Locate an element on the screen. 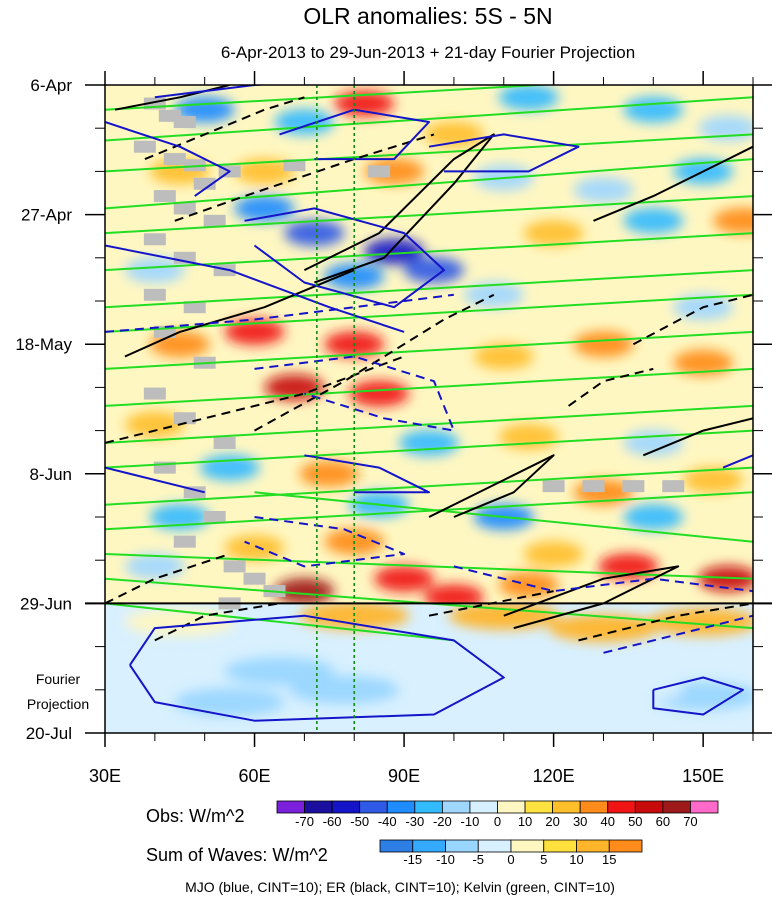 The width and height of the screenshot is (772, 899). colorbar-tick-label: -40 is located at coordinates (387, 821).